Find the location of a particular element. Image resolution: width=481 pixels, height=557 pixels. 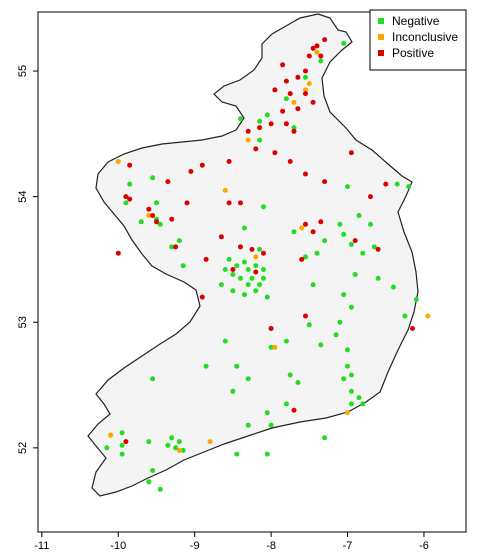

x-tick-label: -8 is located at coordinates (271, 546).